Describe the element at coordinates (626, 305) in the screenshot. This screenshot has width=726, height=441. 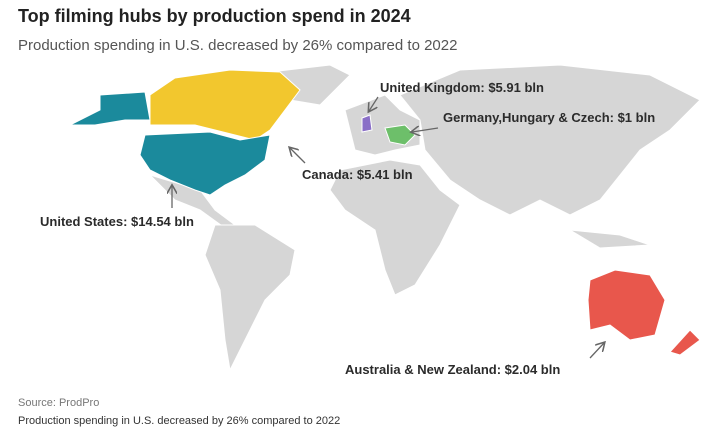
I see `australia` at that location.